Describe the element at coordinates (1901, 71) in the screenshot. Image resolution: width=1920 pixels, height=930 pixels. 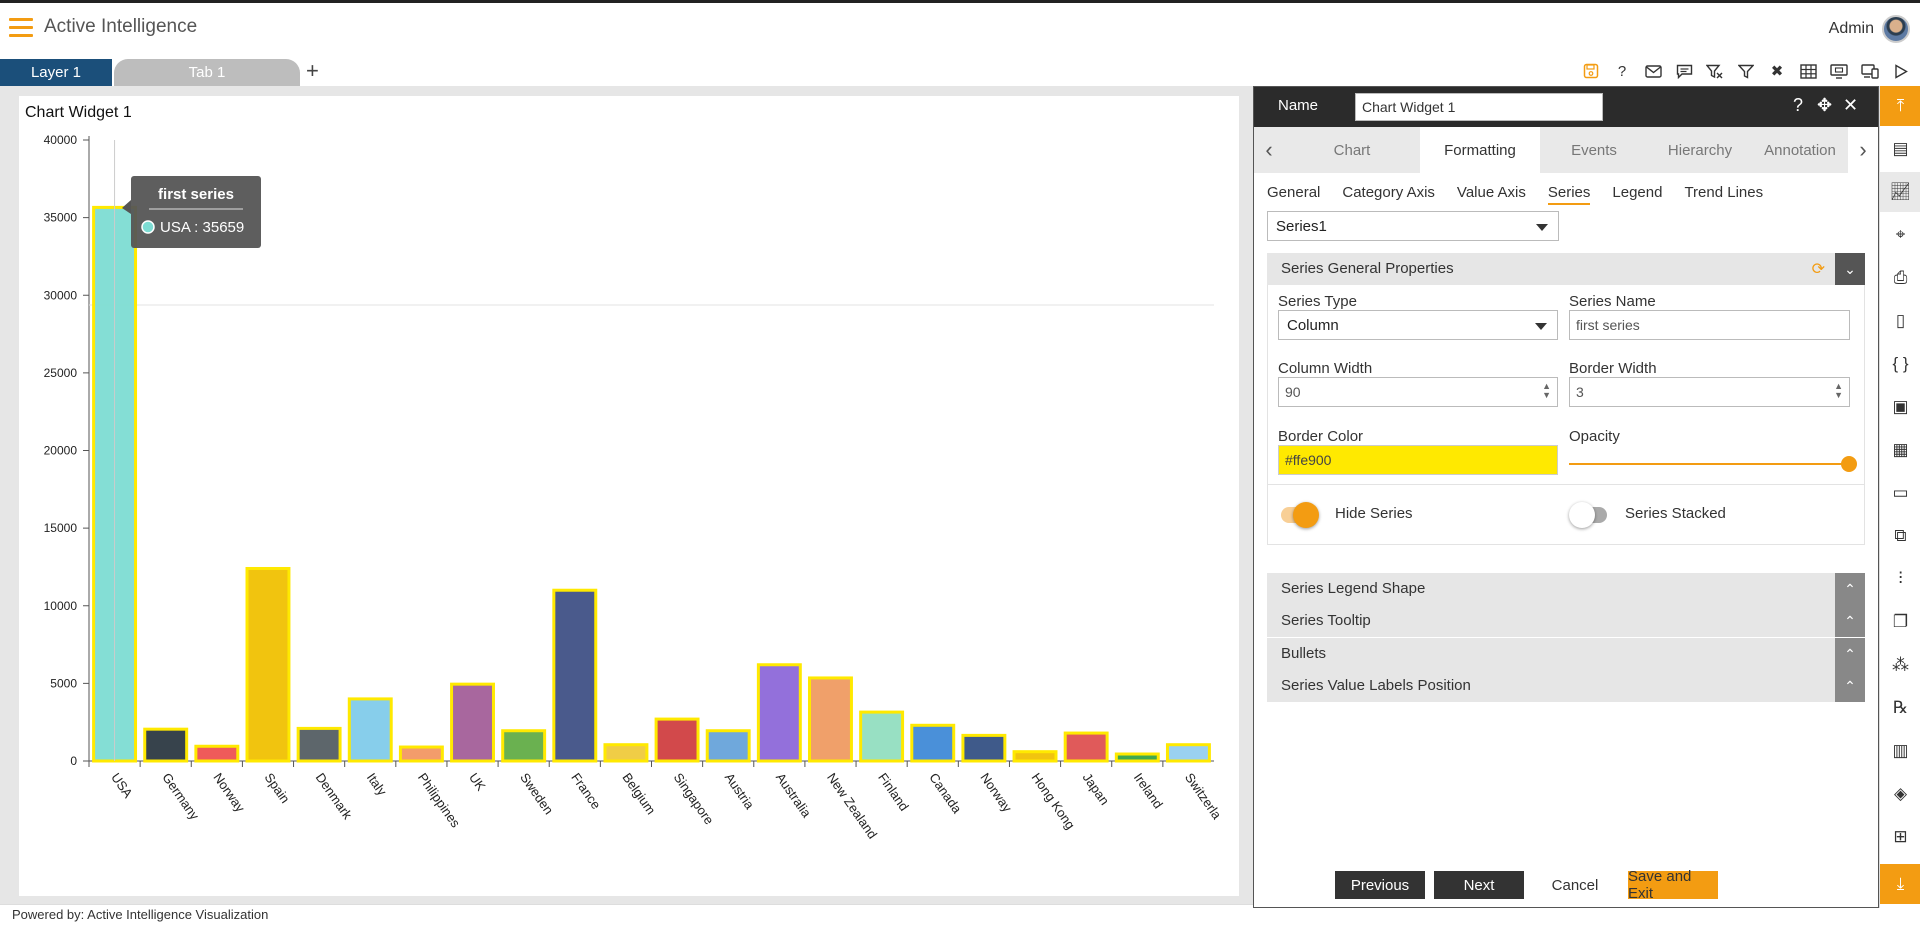
I see `play-icon` at that location.